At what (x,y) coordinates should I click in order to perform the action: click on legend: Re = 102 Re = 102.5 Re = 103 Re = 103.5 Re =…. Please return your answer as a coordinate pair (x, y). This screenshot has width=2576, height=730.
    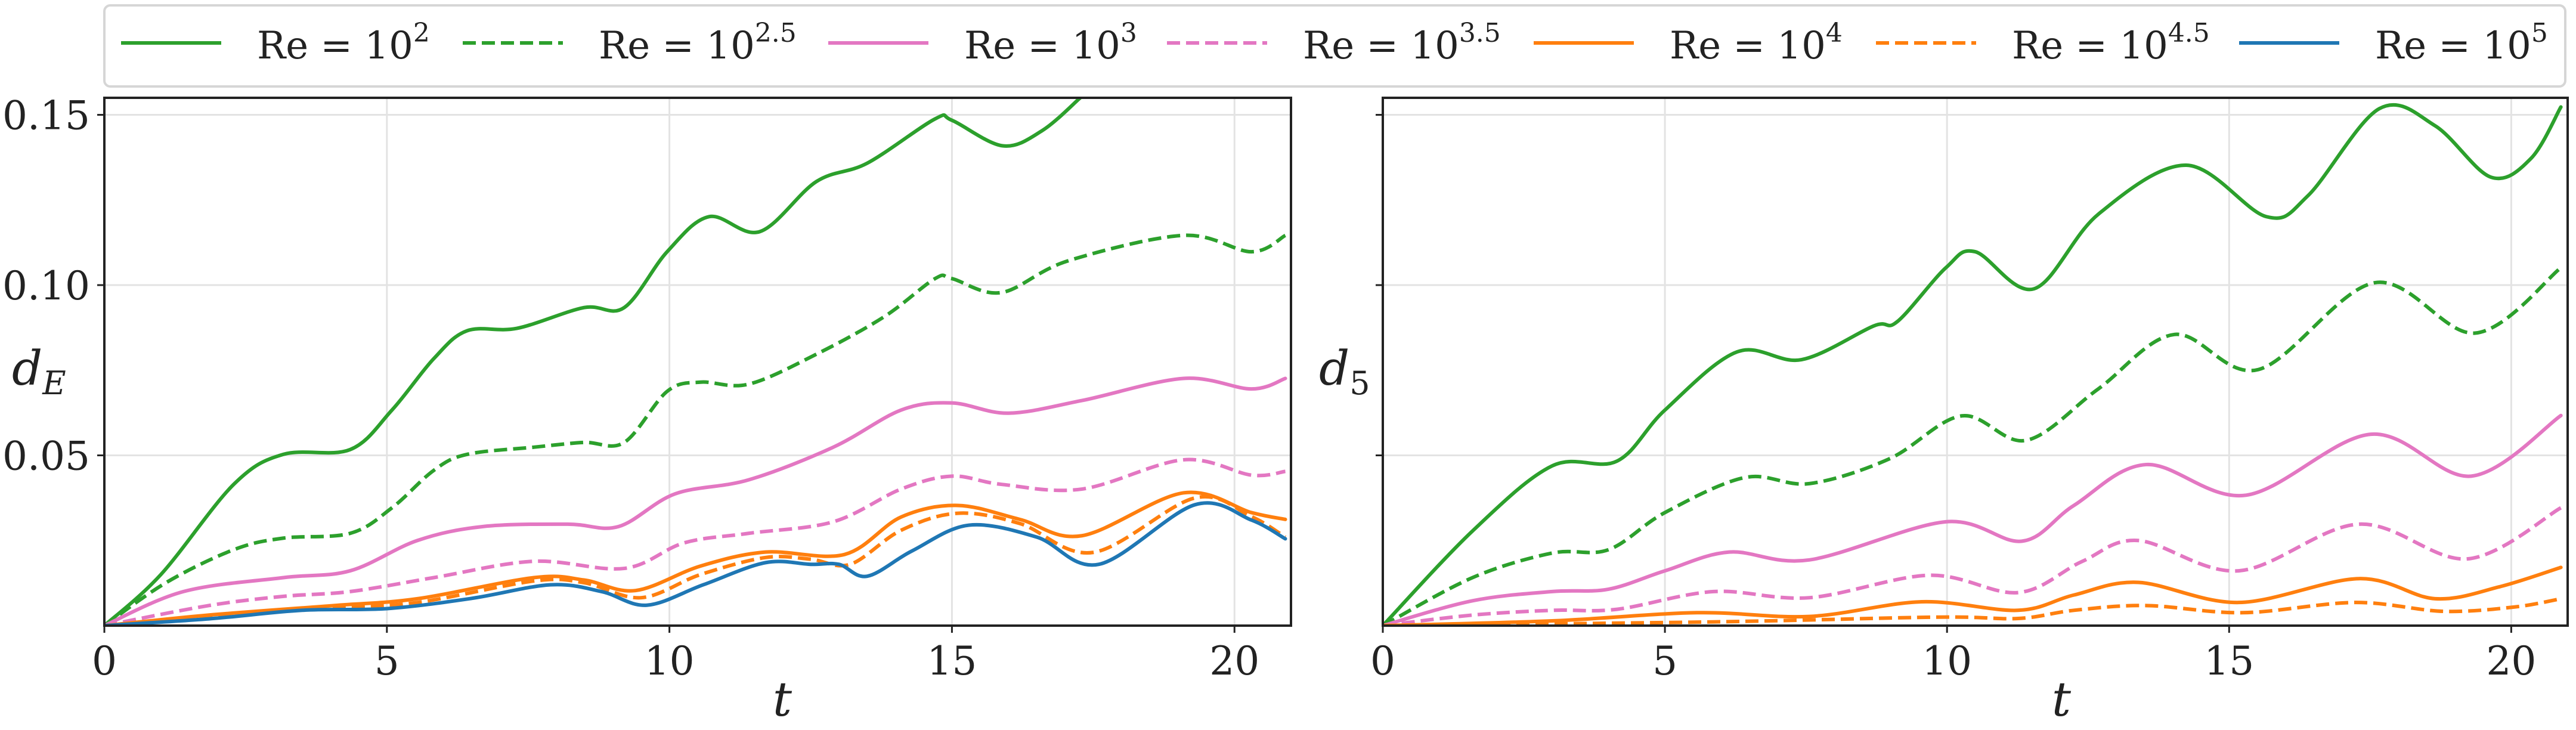
    Looking at the image, I should click on (1334, 46).